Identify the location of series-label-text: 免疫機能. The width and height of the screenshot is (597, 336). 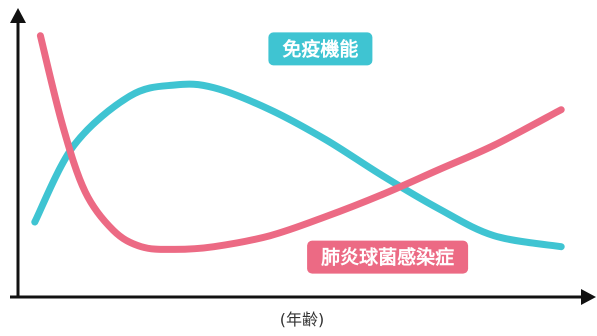
(320, 48).